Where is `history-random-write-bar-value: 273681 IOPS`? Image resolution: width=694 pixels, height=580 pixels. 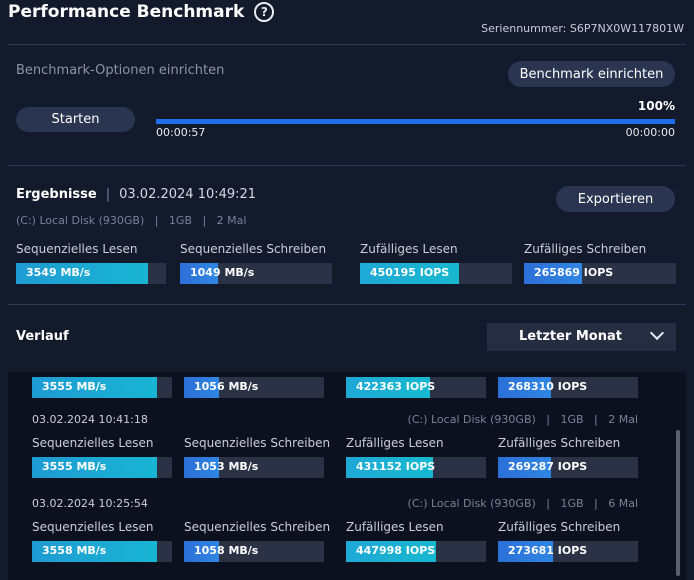 history-random-write-bar-value: 273681 IOPS is located at coordinates (548, 550).